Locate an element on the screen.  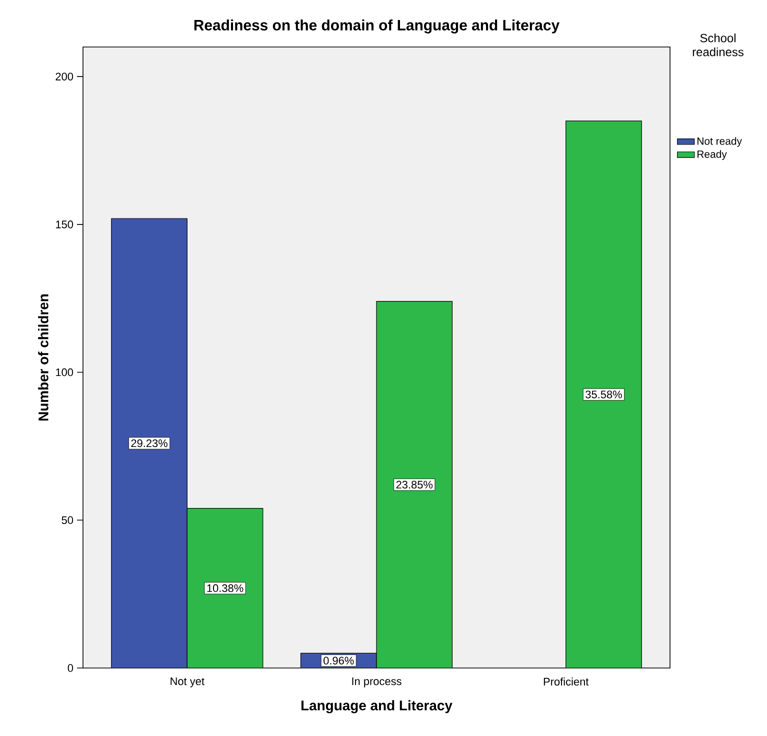
legend-title: School readiness is located at coordinates (718, 45).